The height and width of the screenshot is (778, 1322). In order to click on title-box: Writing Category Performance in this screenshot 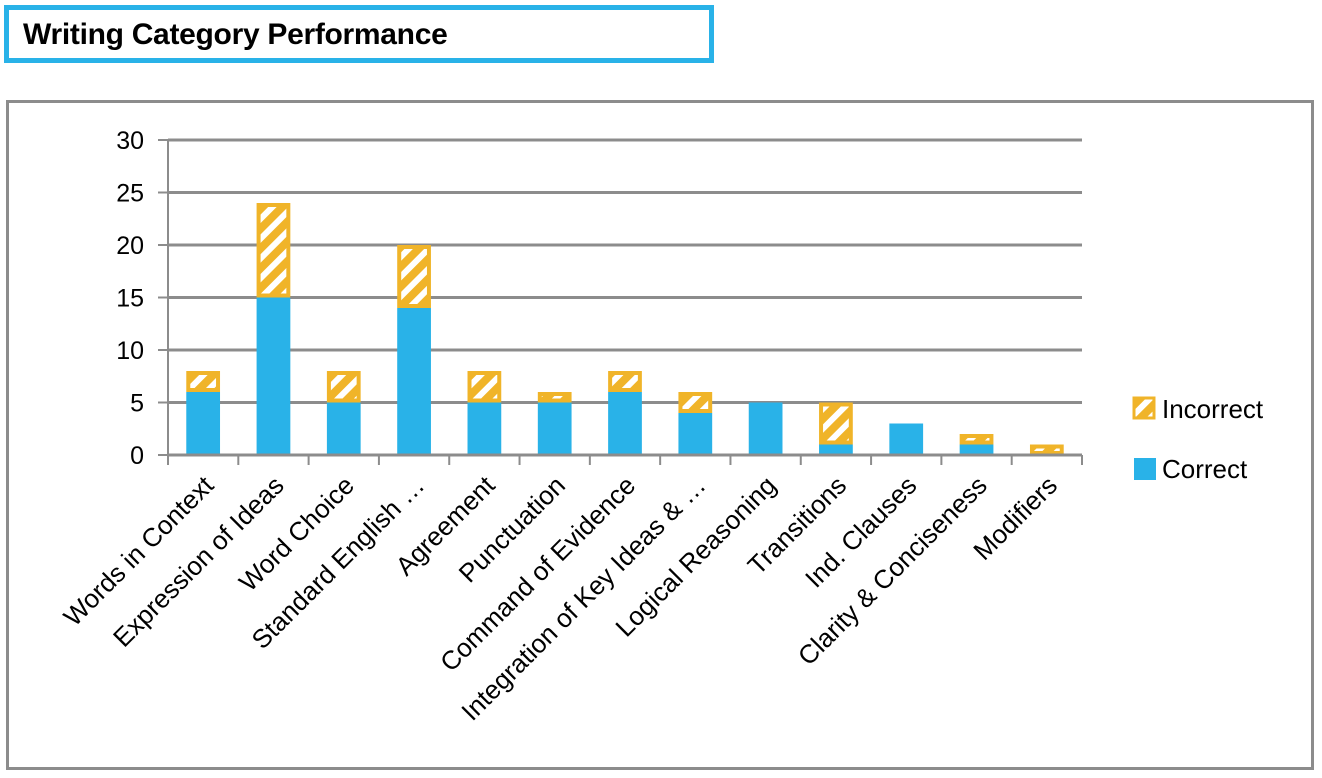, I will do `click(359, 34)`.